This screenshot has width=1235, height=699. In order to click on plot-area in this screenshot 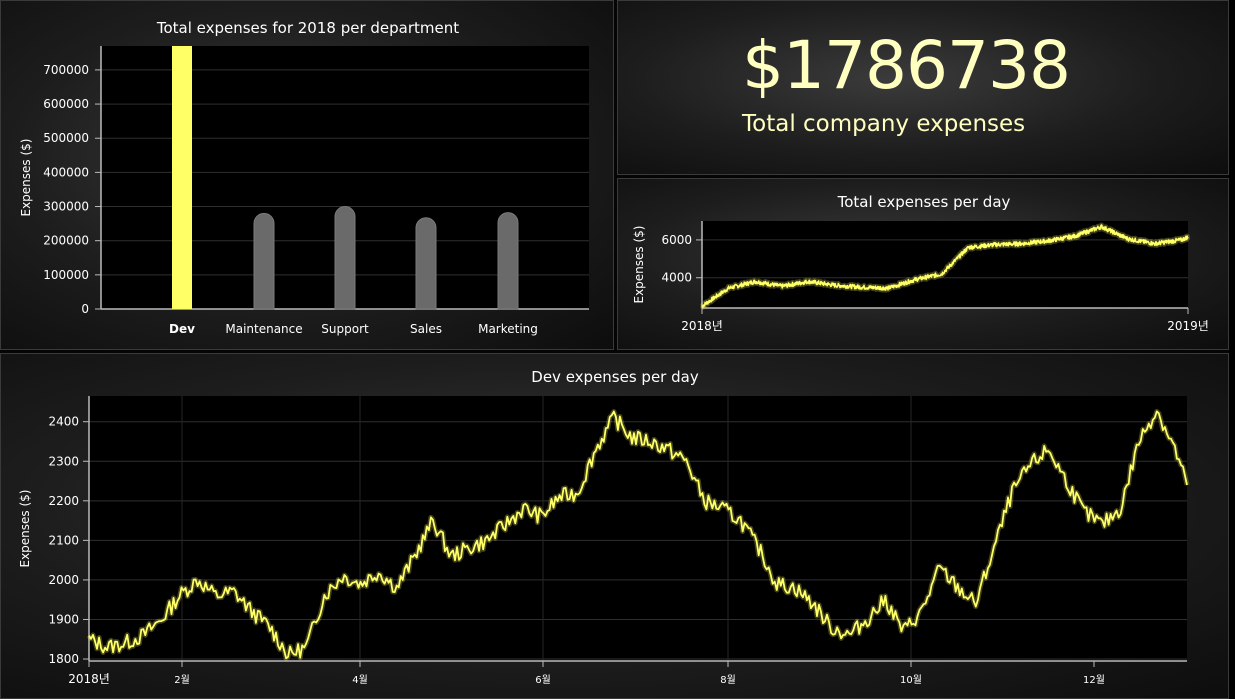, I will do `click(945, 264)`.